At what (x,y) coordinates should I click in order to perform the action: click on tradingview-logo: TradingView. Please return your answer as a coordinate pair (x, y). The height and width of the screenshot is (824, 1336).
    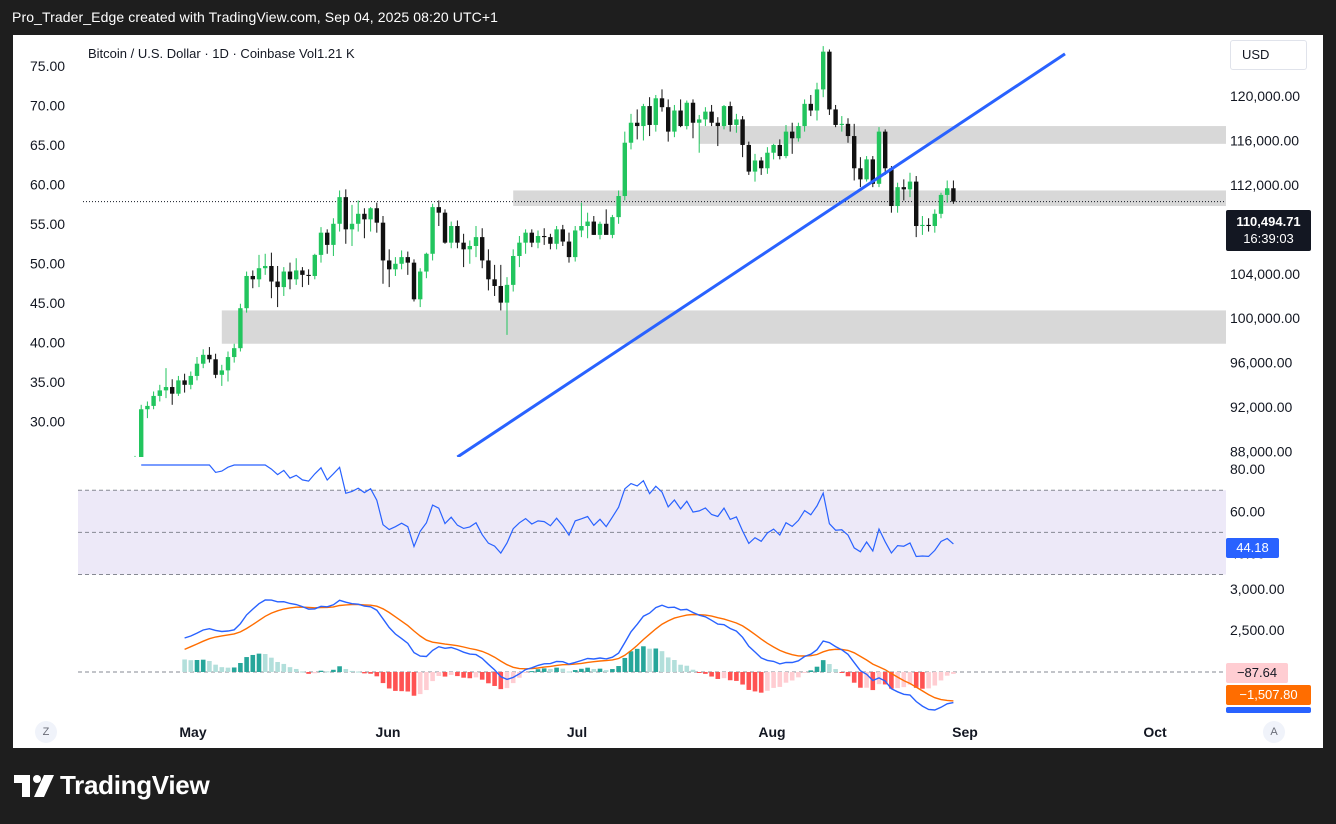
    Looking at the image, I should click on (112, 785).